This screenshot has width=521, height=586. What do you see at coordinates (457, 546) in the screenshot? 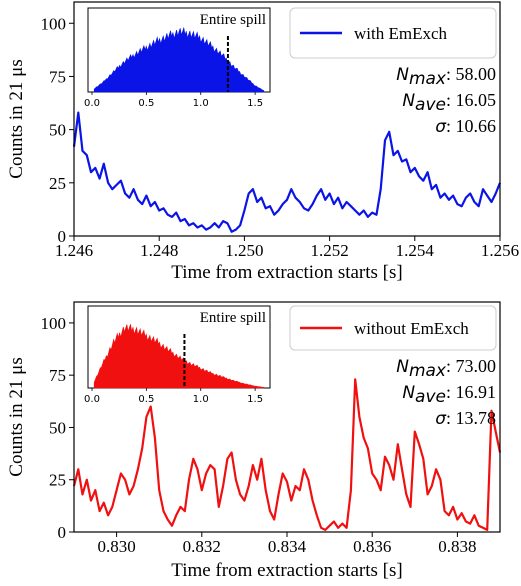
I see `x-tick-label: 0.838` at bounding box center [457, 546].